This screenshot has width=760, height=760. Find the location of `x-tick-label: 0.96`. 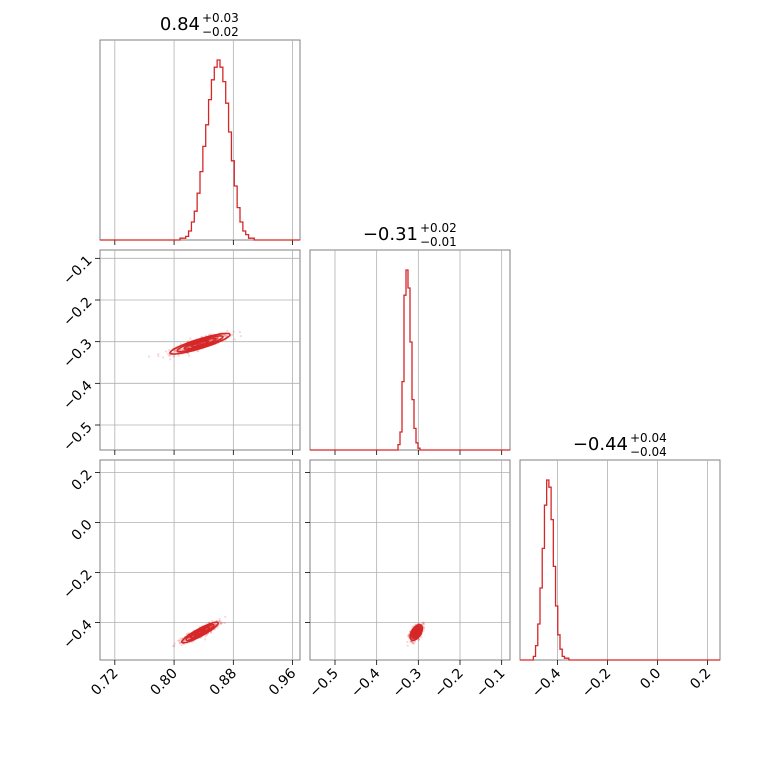

x-tick-label: 0.96 is located at coordinates (282, 681).